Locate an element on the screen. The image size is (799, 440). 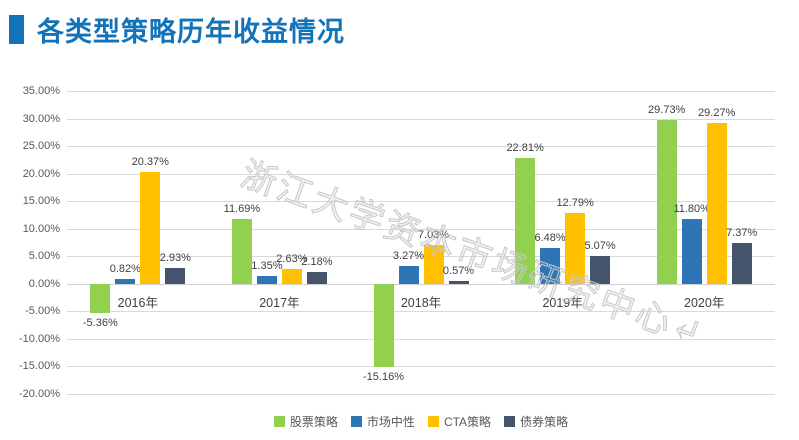
legend-item-CTA策略: CTA策略 is located at coordinates (459, 421).